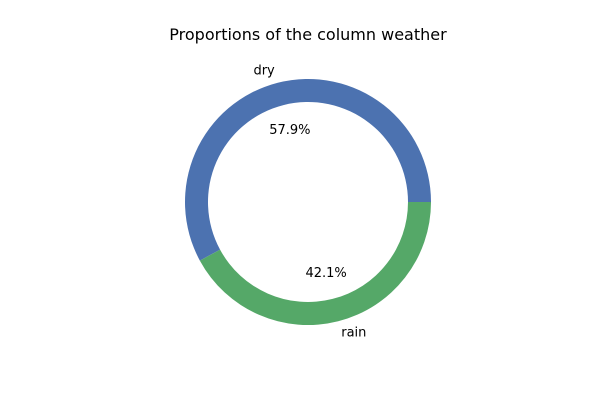 The height and width of the screenshot is (400, 600). Describe the element at coordinates (325, 273) in the screenshot. I see `percent-label-rain: 42.1%` at that location.